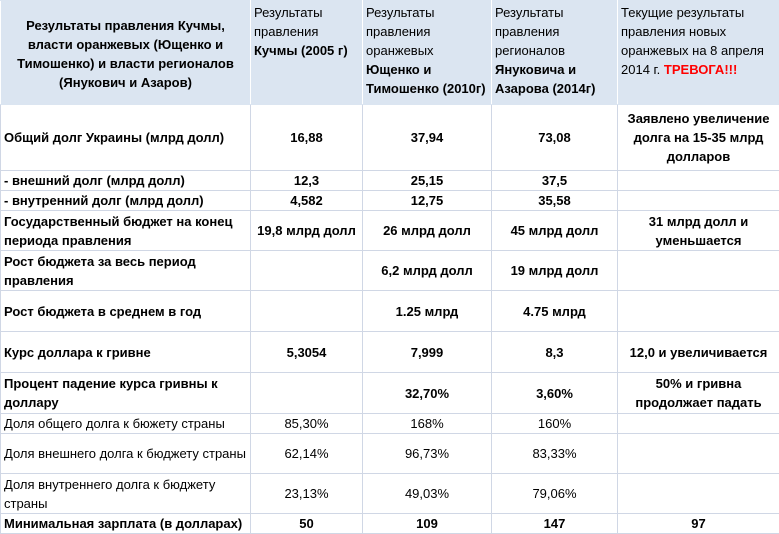  What do you see at coordinates (427, 494) in the screenshot?
I see `cell-orange: 49,03%` at bounding box center [427, 494].